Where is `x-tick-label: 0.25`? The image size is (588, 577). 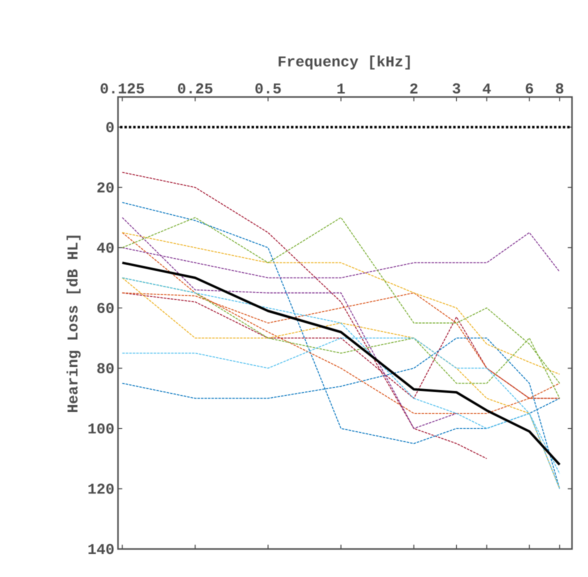
x-tick-label: 0.25 is located at coordinates (195, 88).